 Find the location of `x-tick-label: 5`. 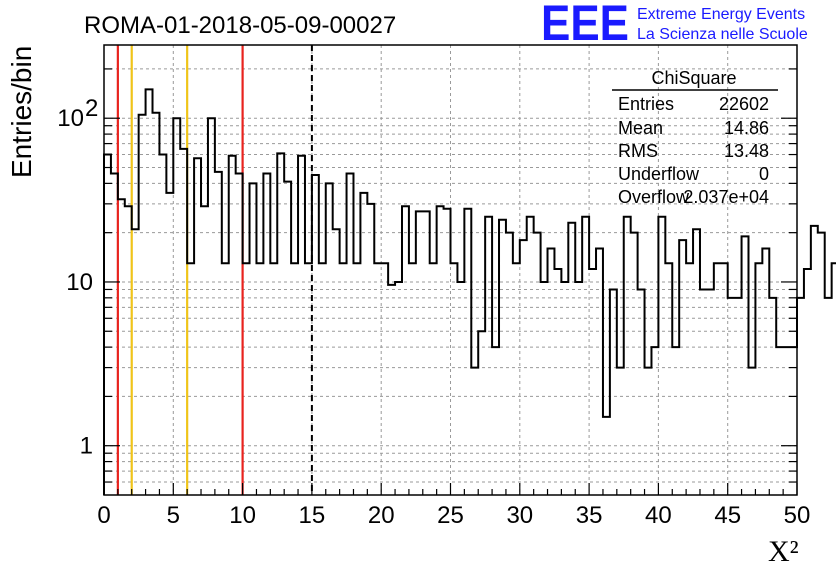

x-tick-label: 5 is located at coordinates (173, 515).